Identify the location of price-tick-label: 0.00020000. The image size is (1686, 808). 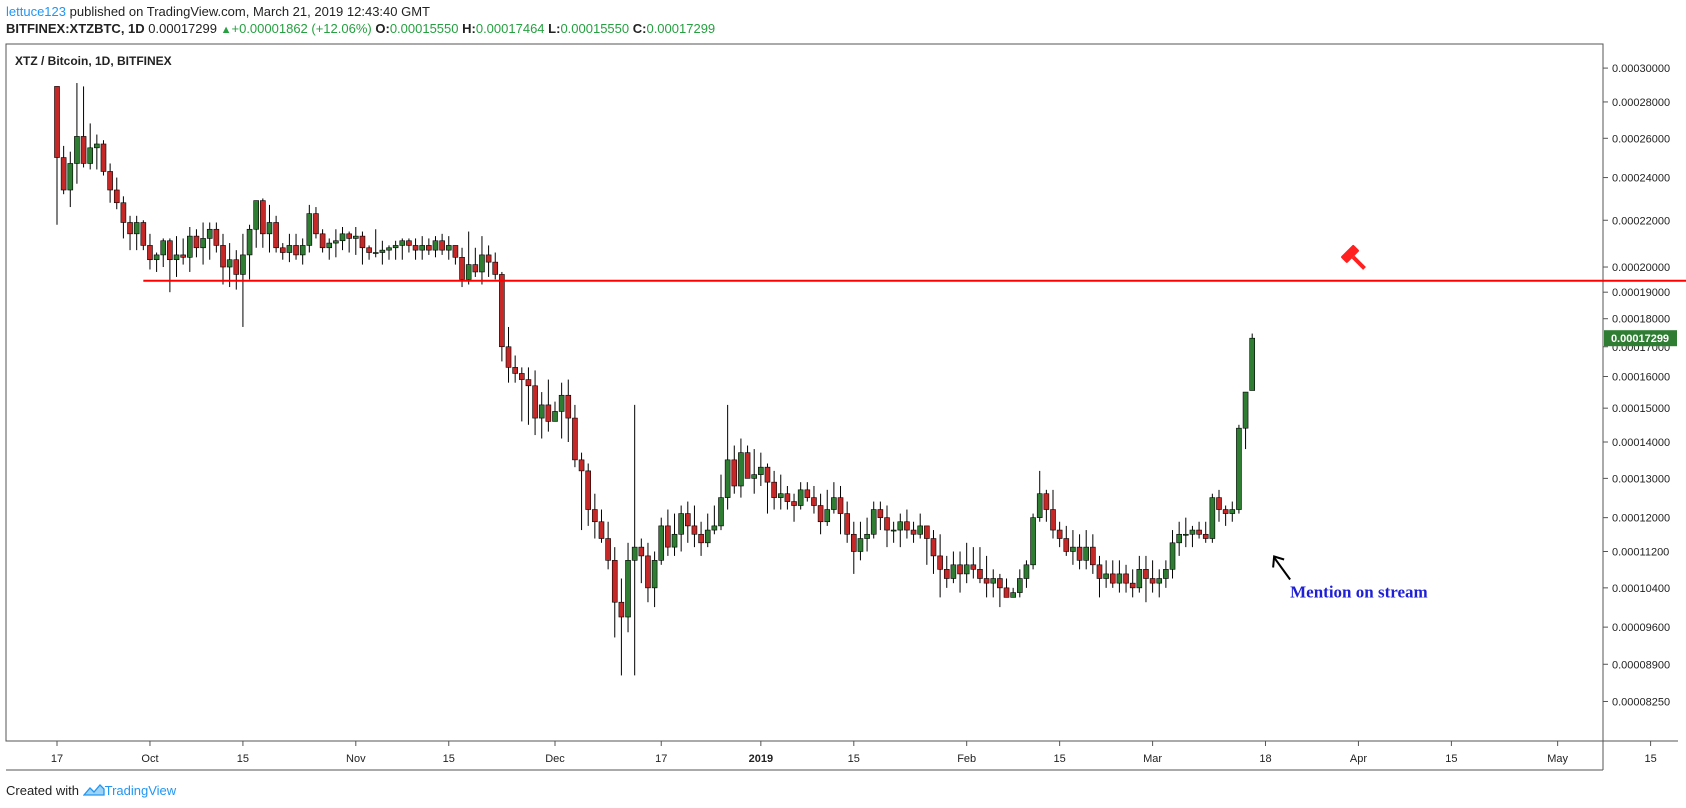
(1641, 268).